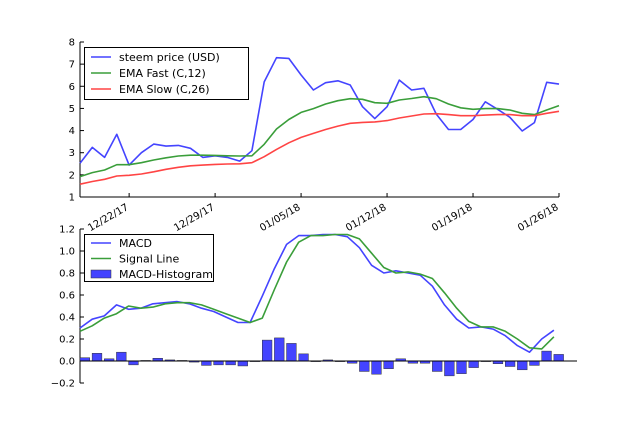  Describe the element at coordinates (101, 274) in the screenshot. I see `legend-swatch` at that location.